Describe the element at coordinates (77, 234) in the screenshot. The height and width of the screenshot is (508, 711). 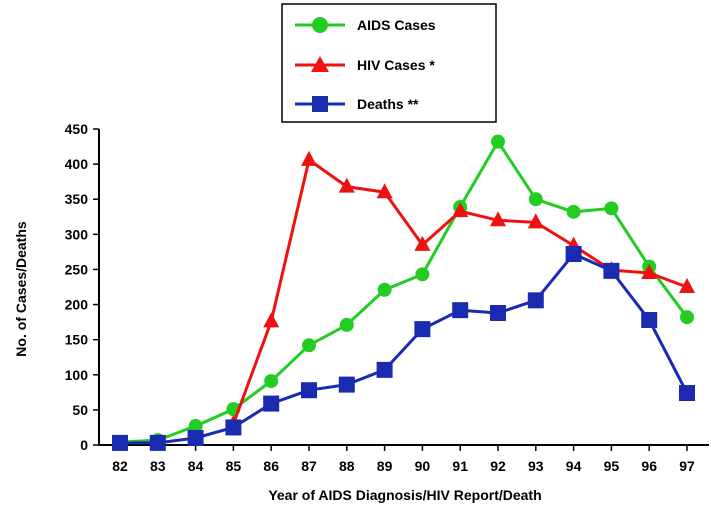
I see `y-tick-label: 300` at that location.